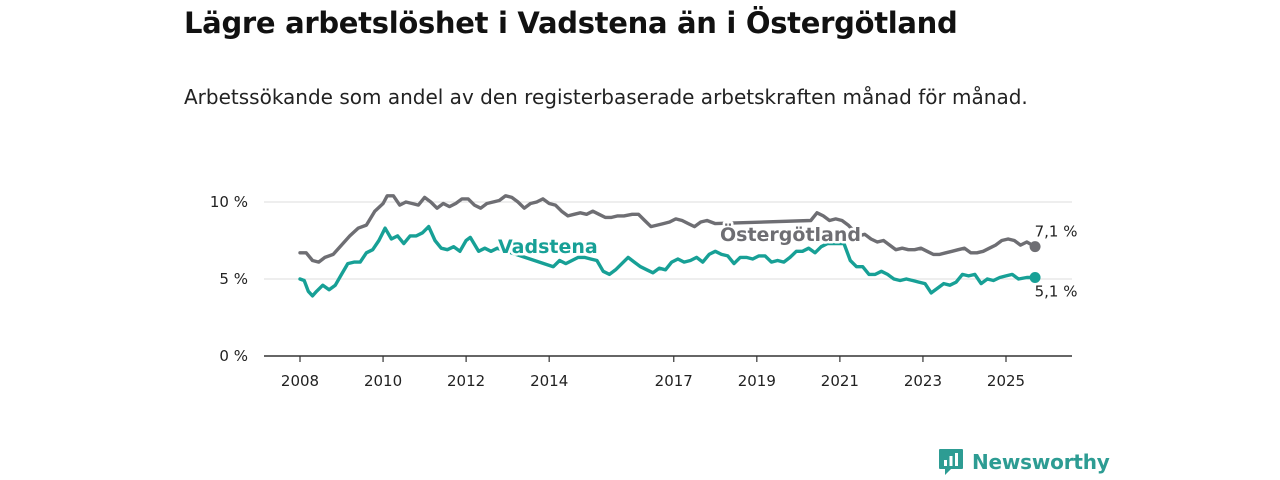 Image resolution: width=1280 pixels, height=480 pixels. I want to click on x-tick-label: 2010, so click(383, 381).